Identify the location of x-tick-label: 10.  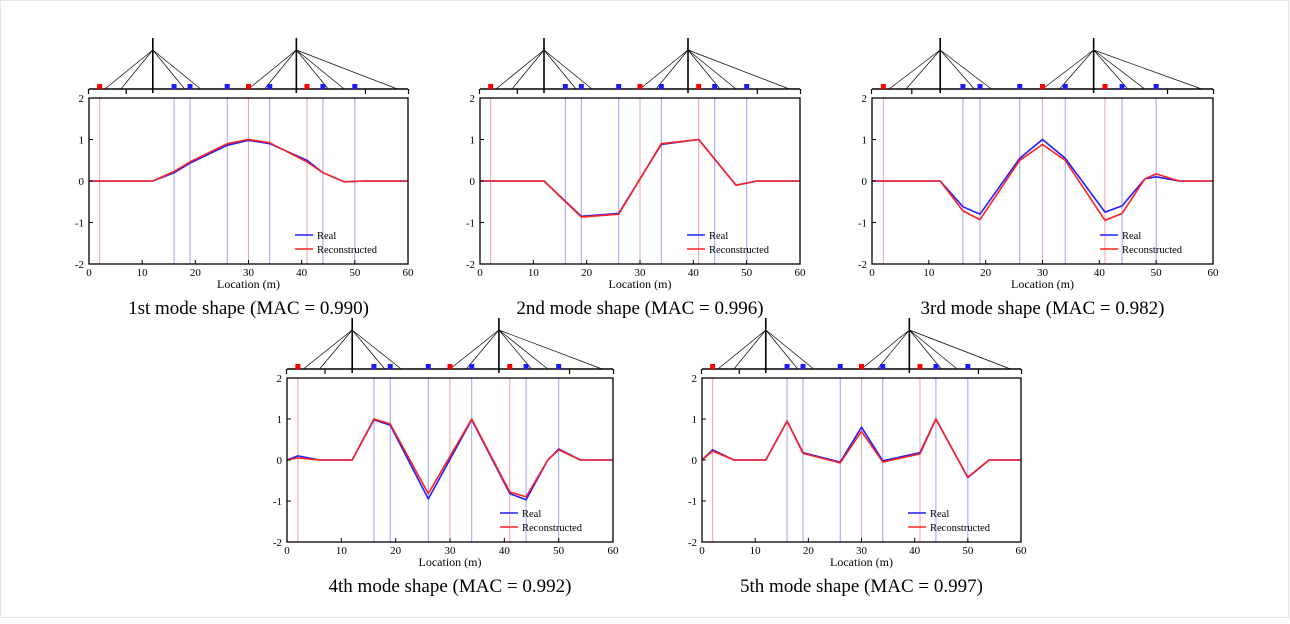
(342, 551).